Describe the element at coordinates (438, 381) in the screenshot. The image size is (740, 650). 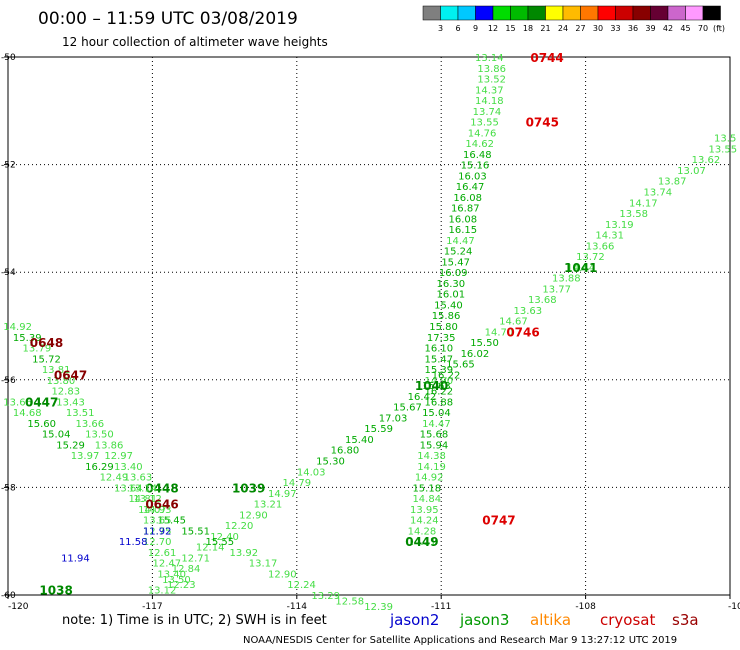
I see `swh-value-label: 14.90` at that location.